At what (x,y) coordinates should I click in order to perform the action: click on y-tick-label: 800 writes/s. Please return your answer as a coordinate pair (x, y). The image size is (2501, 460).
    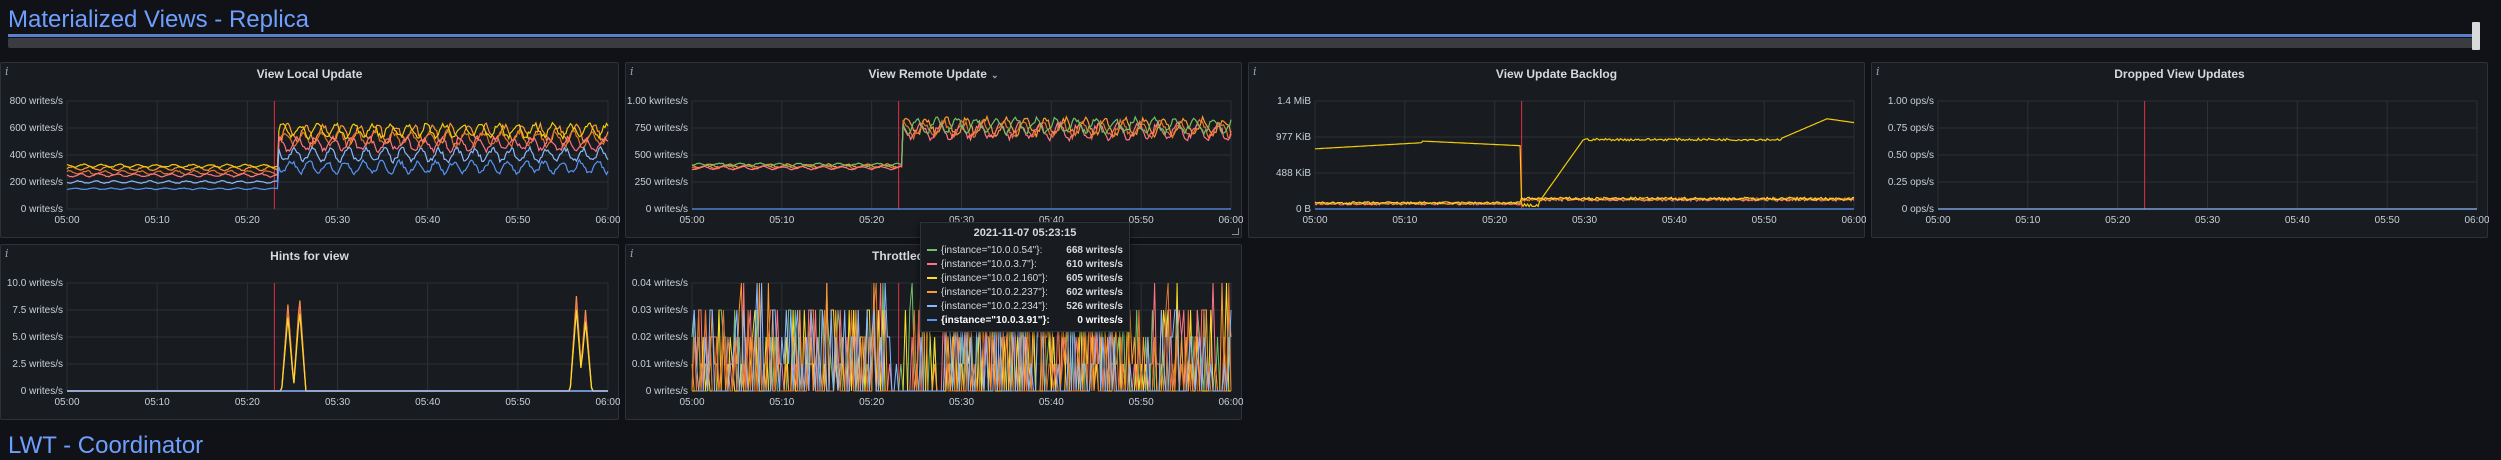
    Looking at the image, I should click on (36, 101).